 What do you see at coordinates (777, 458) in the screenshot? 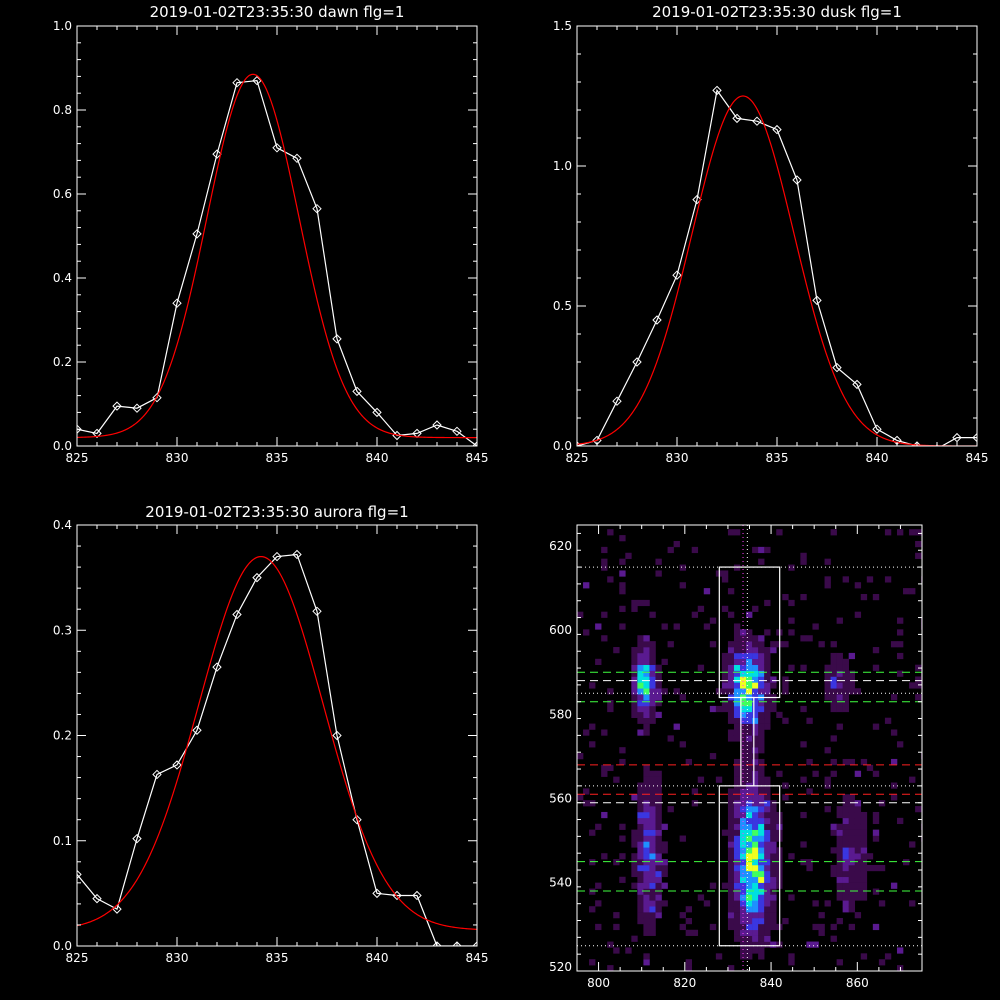
I see `x-tick-label: 835` at bounding box center [777, 458].